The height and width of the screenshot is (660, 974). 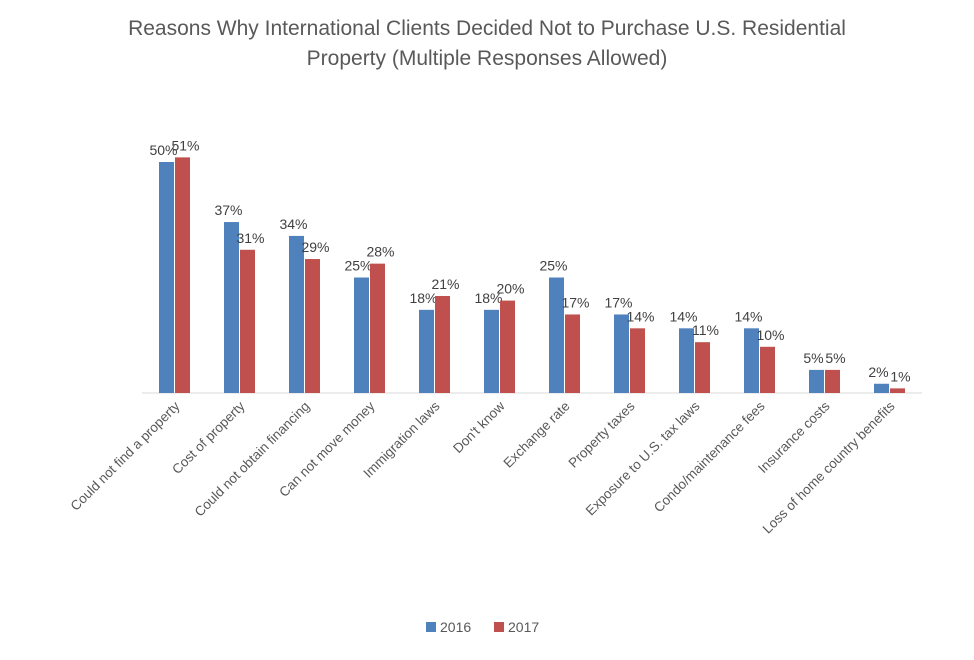 I want to click on data-label-2016-0: 50%, so click(x=163, y=150).